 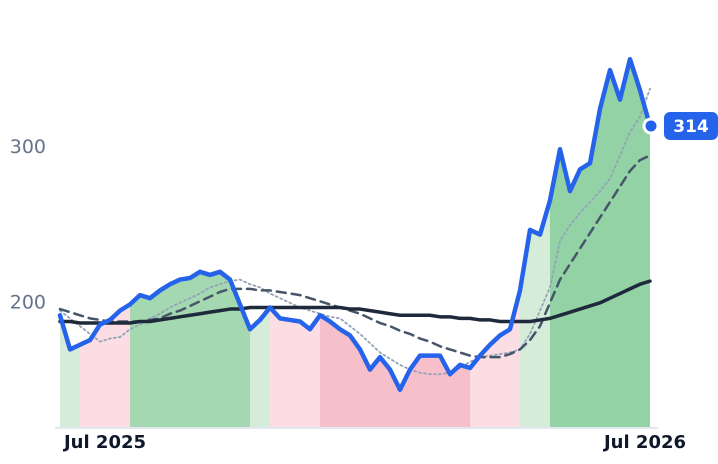 What do you see at coordinates (355, 302) in the screenshot?
I see `series-line` at bounding box center [355, 302].